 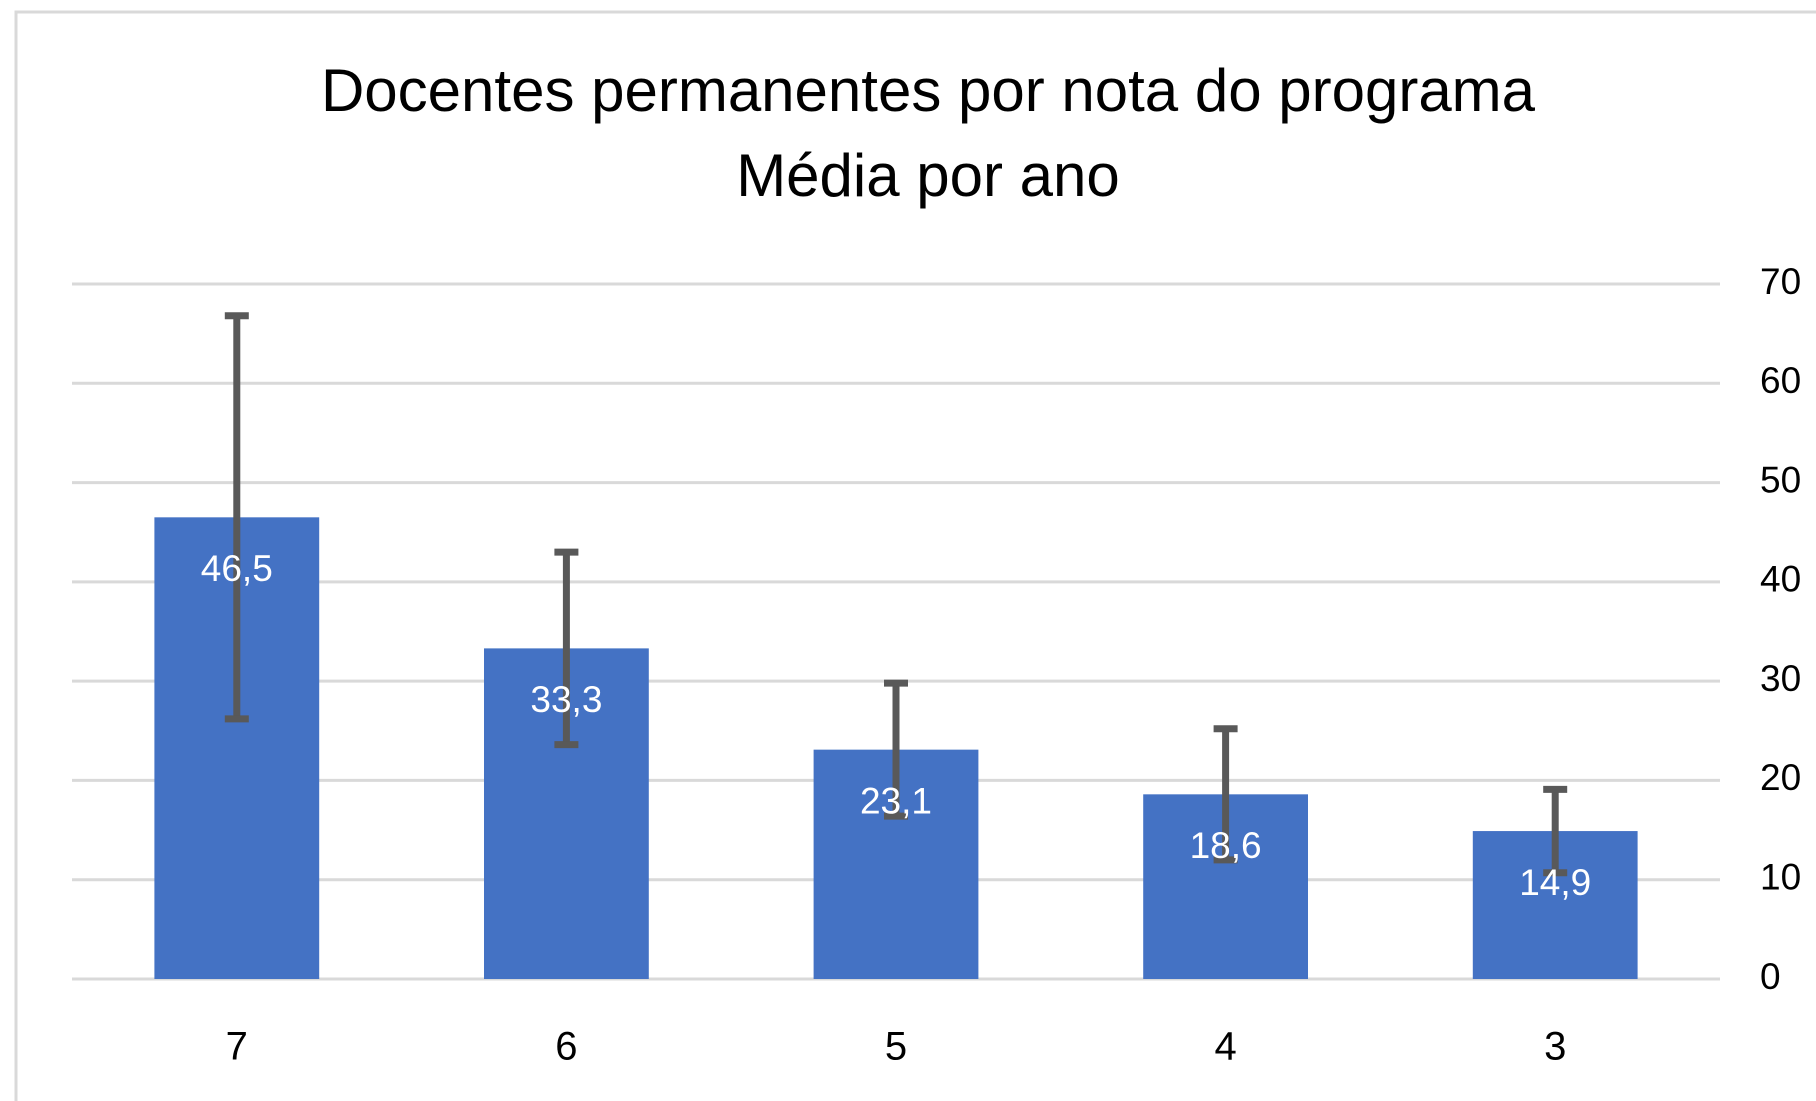 I want to click on x-tick-label: 6, so click(x=566, y=1047).